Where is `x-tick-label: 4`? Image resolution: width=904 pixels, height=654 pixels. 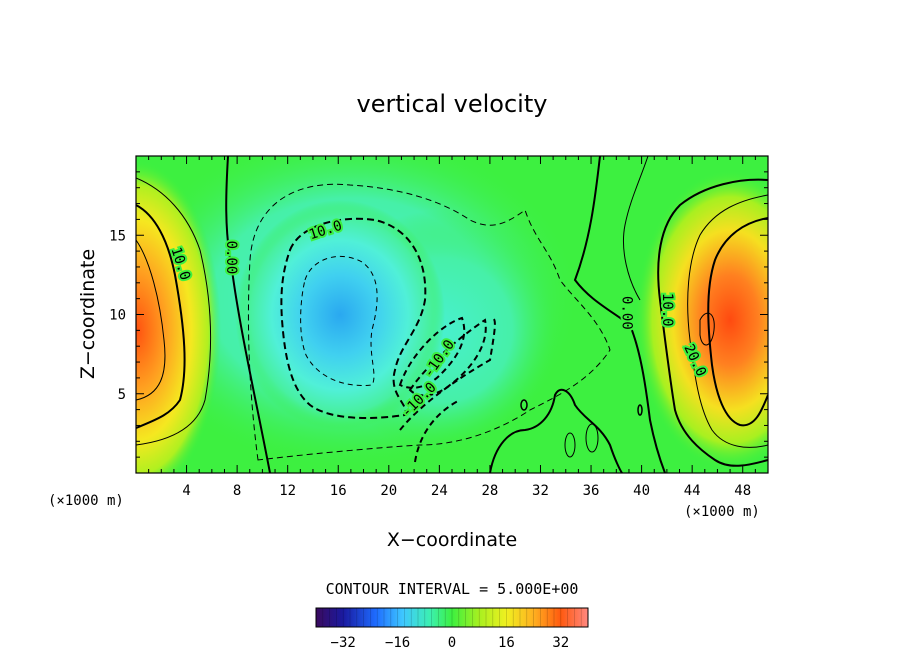
x-tick-label: 4 is located at coordinates (186, 491).